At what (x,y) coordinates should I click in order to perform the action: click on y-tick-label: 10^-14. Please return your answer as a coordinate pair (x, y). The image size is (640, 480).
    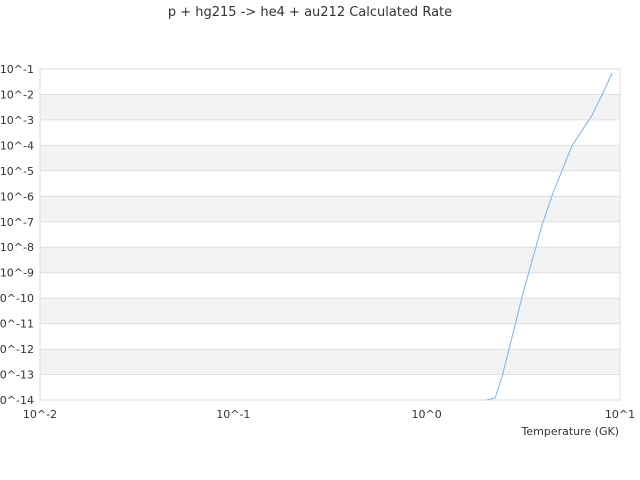
    Looking at the image, I should click on (17, 400).